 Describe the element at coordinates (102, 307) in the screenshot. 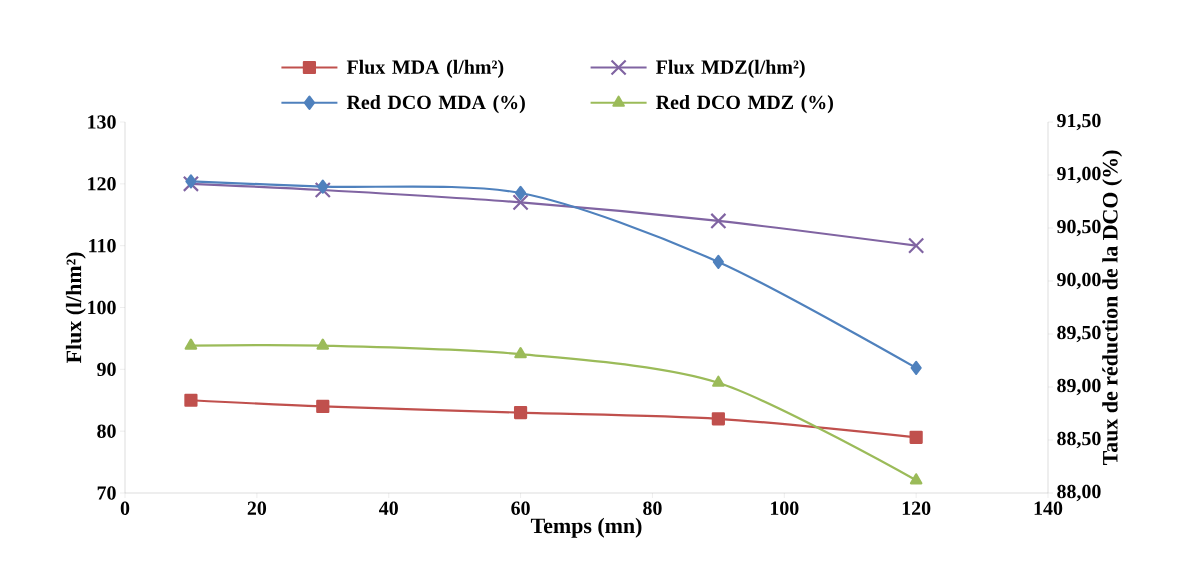

I see `y-tick-label: 100` at that location.